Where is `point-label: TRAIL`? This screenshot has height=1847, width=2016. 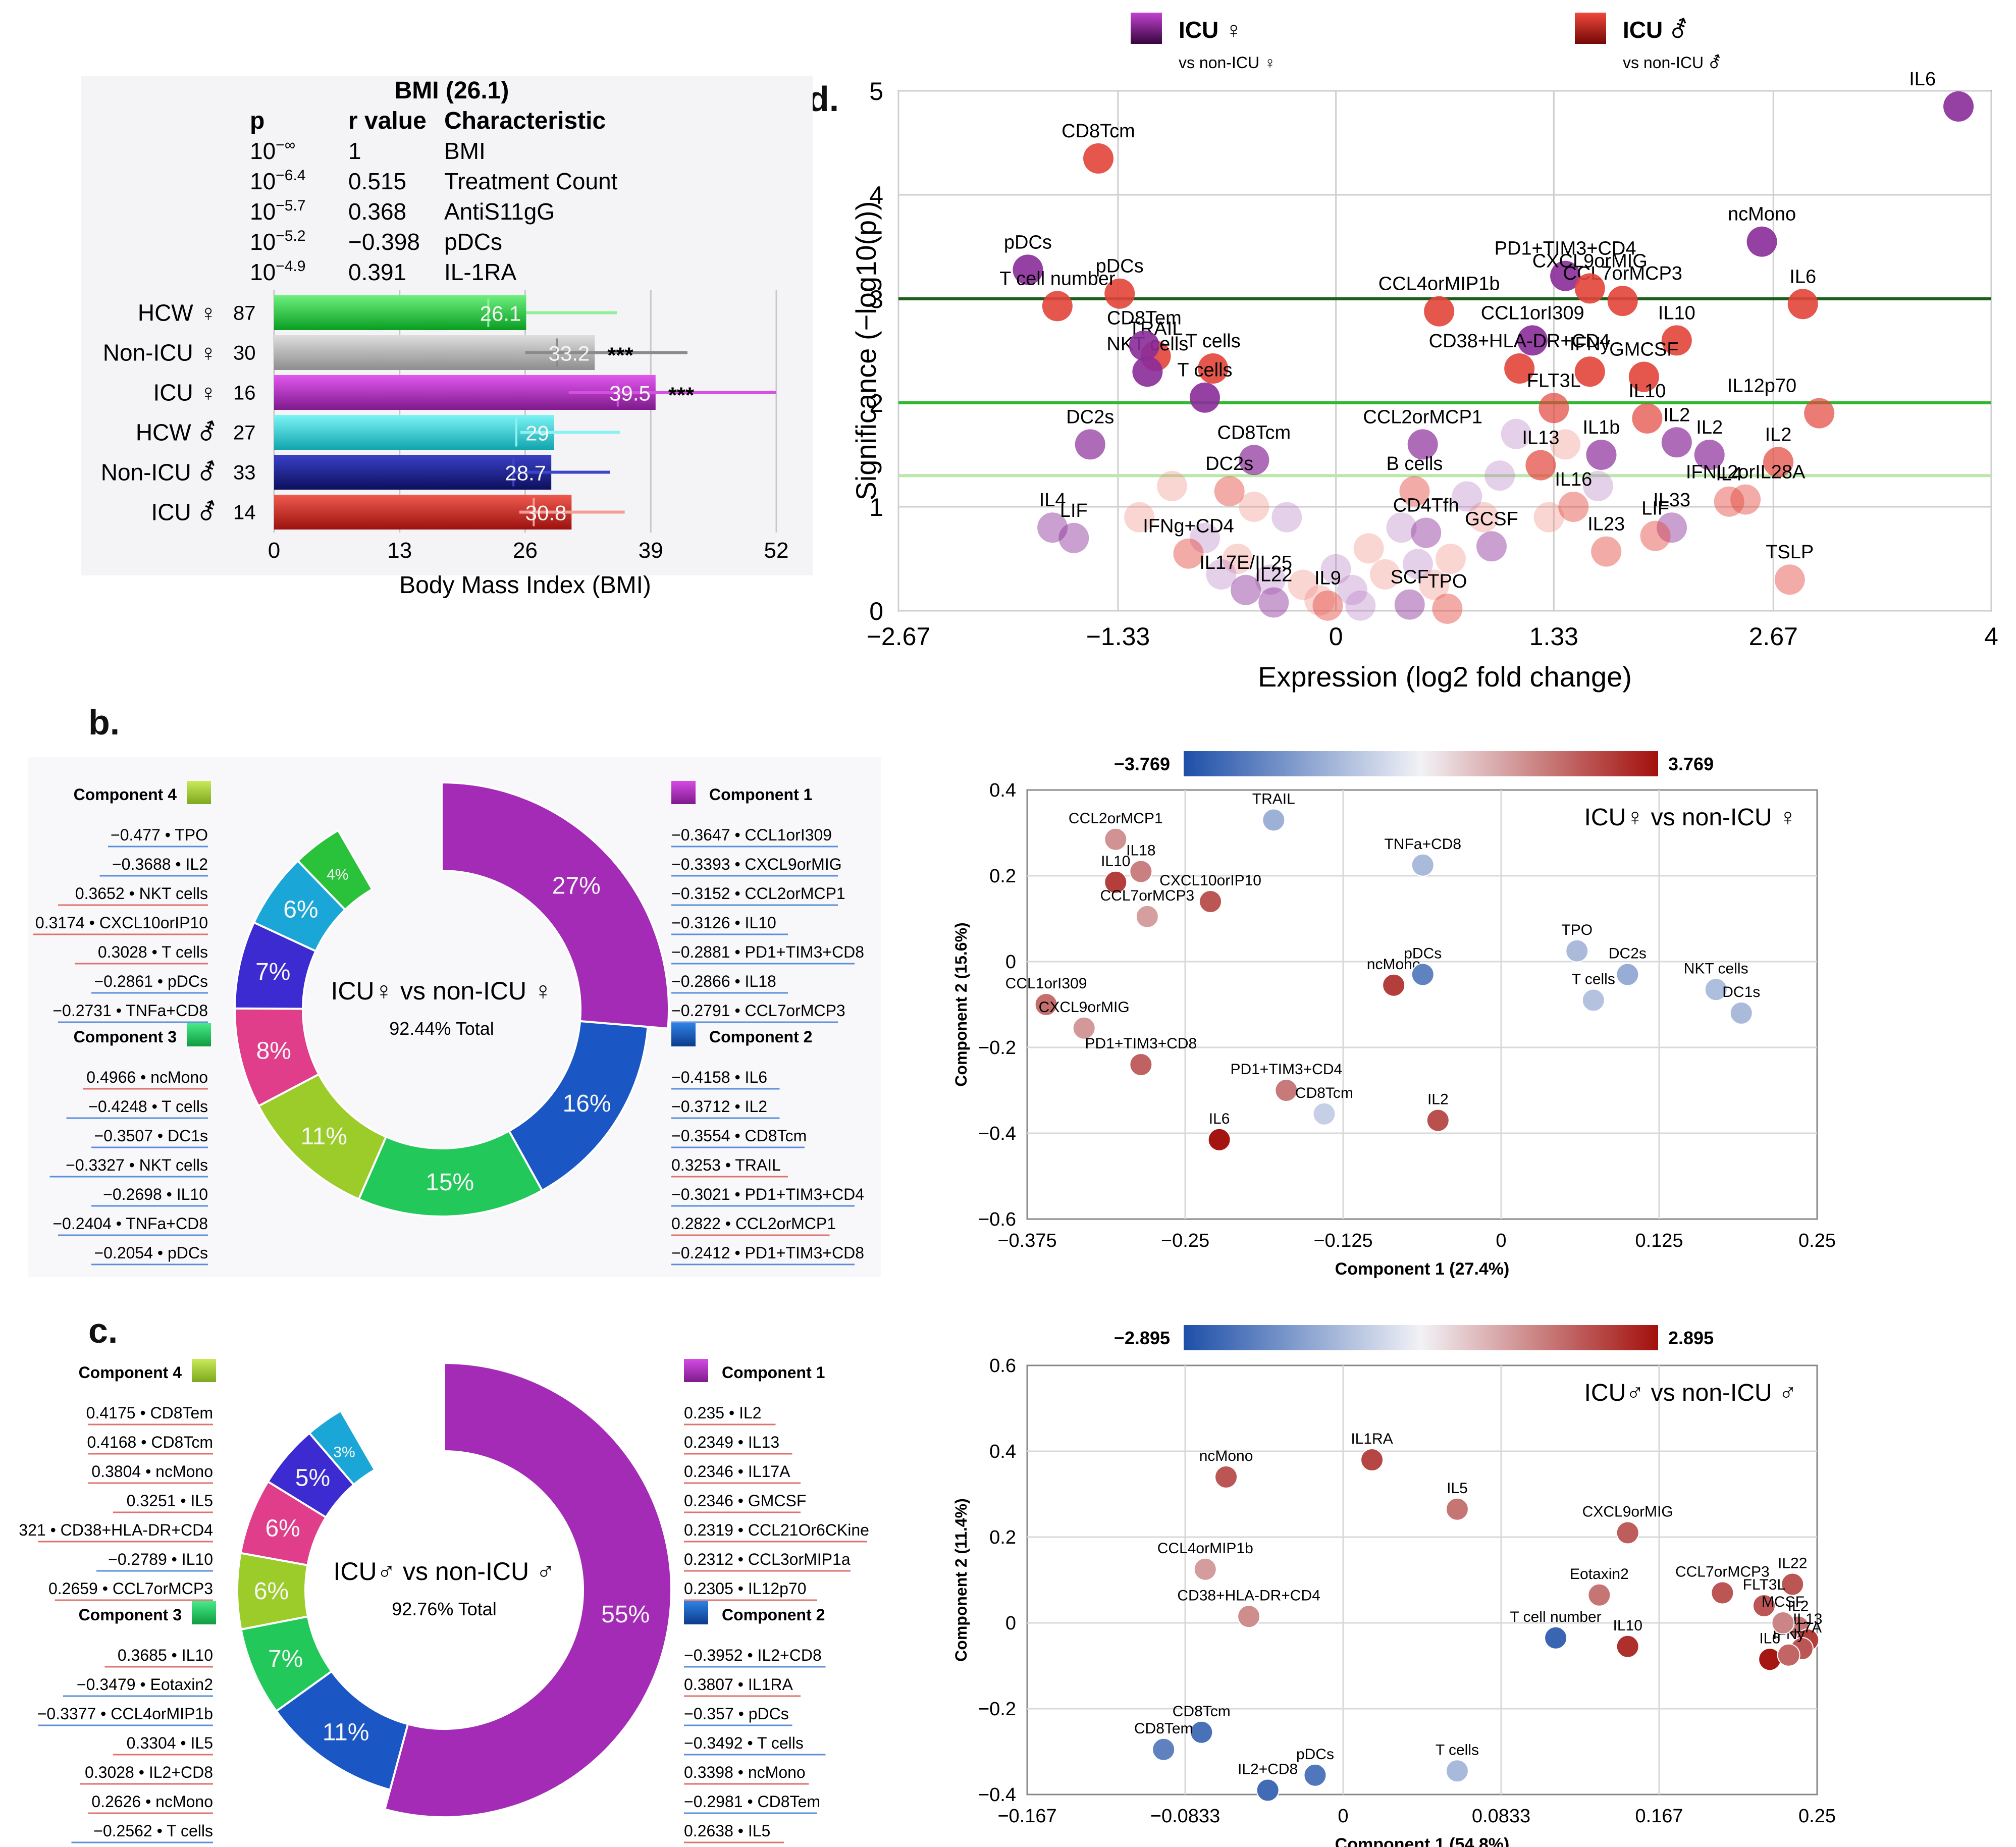
point-label: TRAIL is located at coordinates (1273, 799).